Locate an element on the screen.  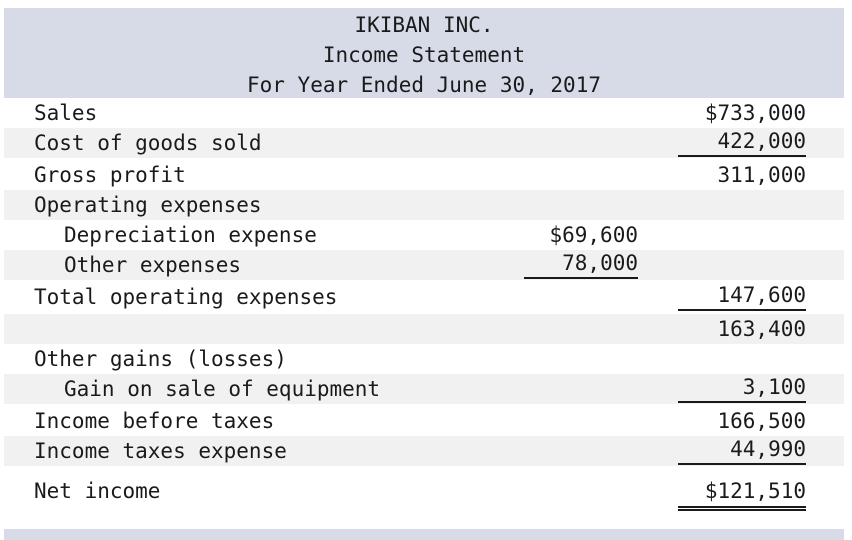
row-sales: Sales $733,000 is located at coordinates (424, 113).